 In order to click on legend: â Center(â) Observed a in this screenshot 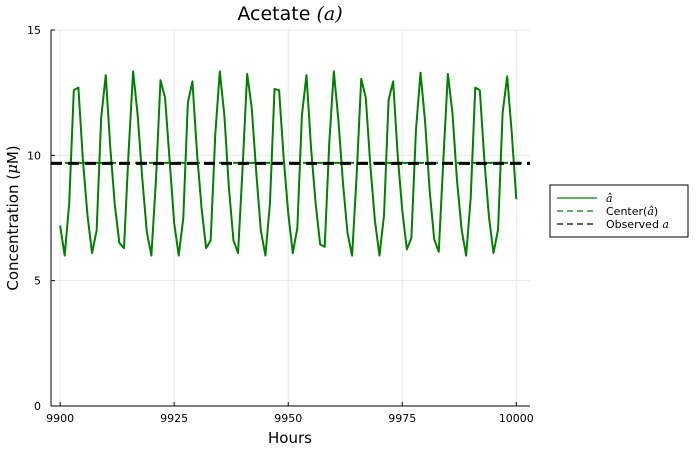, I will do `click(619, 211)`.